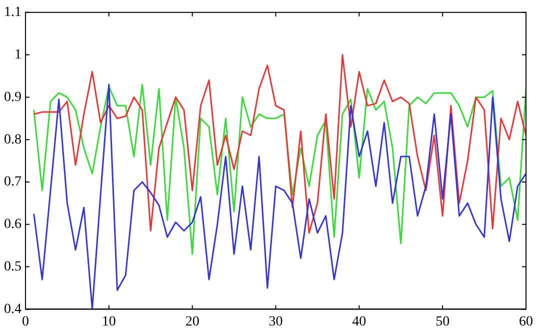  What do you see at coordinates (109, 322) in the screenshot?
I see `x-tick-label: 10` at bounding box center [109, 322].